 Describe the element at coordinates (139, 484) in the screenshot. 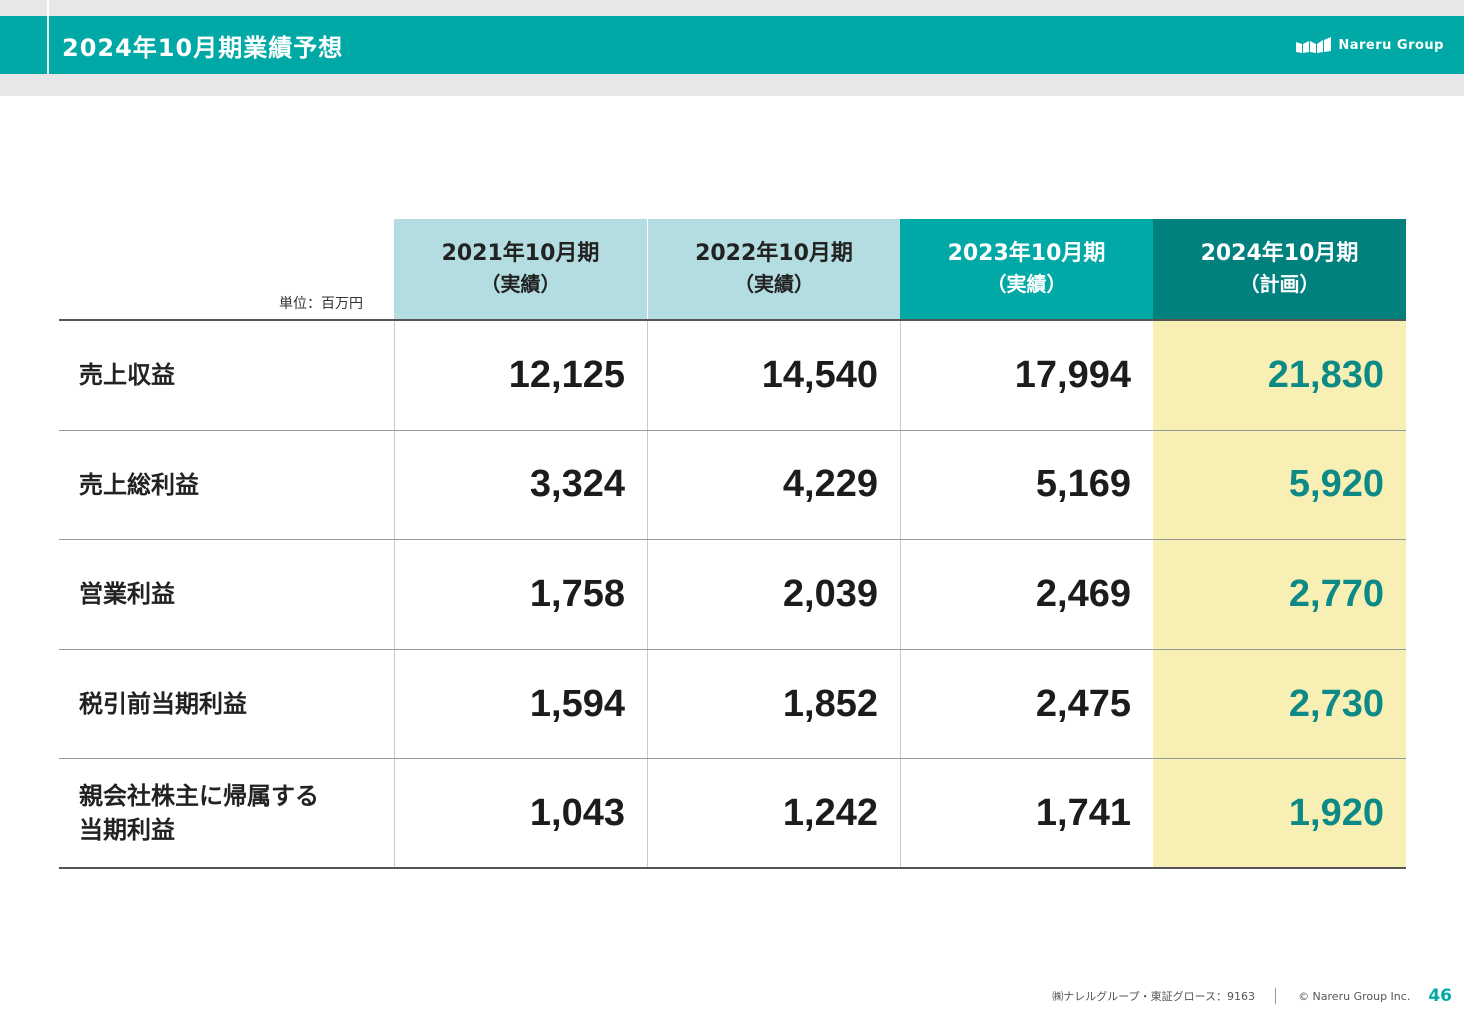

I see `row-label: 売上総利益` at that location.